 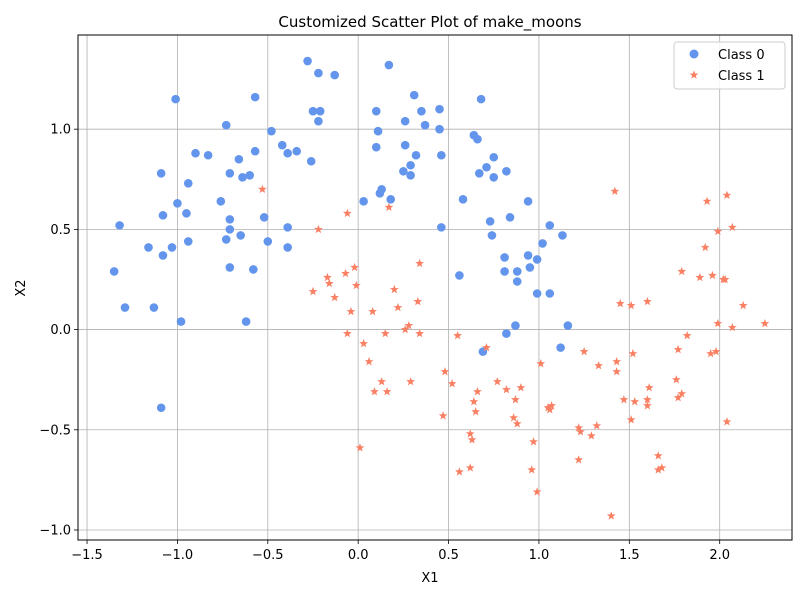 I want to click on legend-box, so click(x=729, y=65).